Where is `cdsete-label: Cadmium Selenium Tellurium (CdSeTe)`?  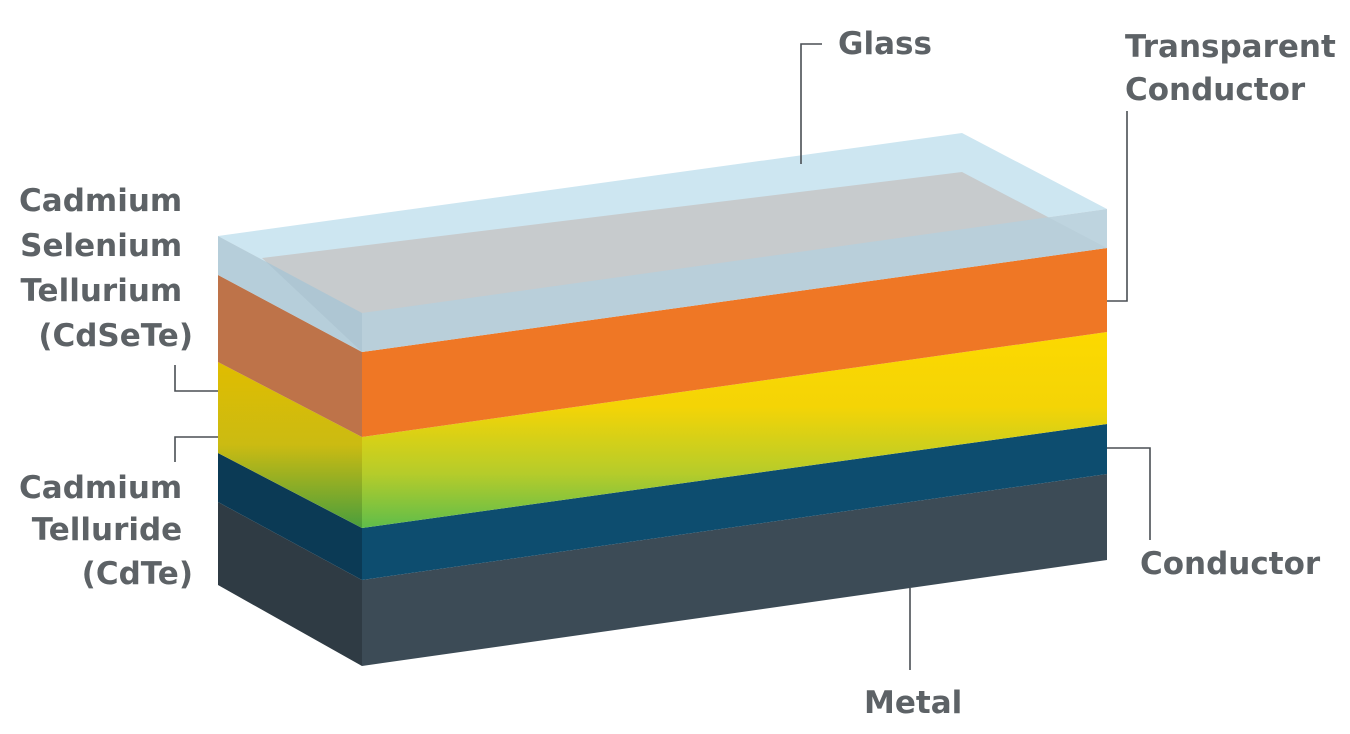 cdsete-label: Cadmium Selenium Tellurium (CdSeTe) is located at coordinates (106, 268).